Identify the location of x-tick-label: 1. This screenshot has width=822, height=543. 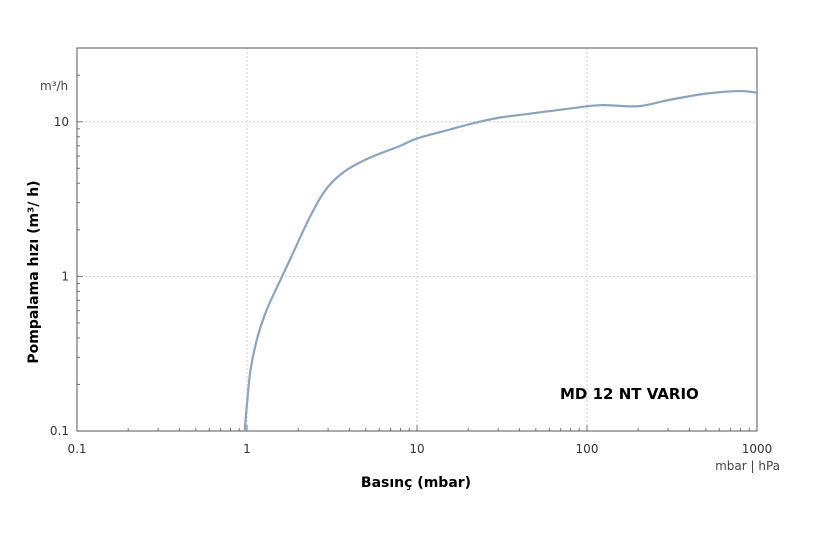
(247, 449).